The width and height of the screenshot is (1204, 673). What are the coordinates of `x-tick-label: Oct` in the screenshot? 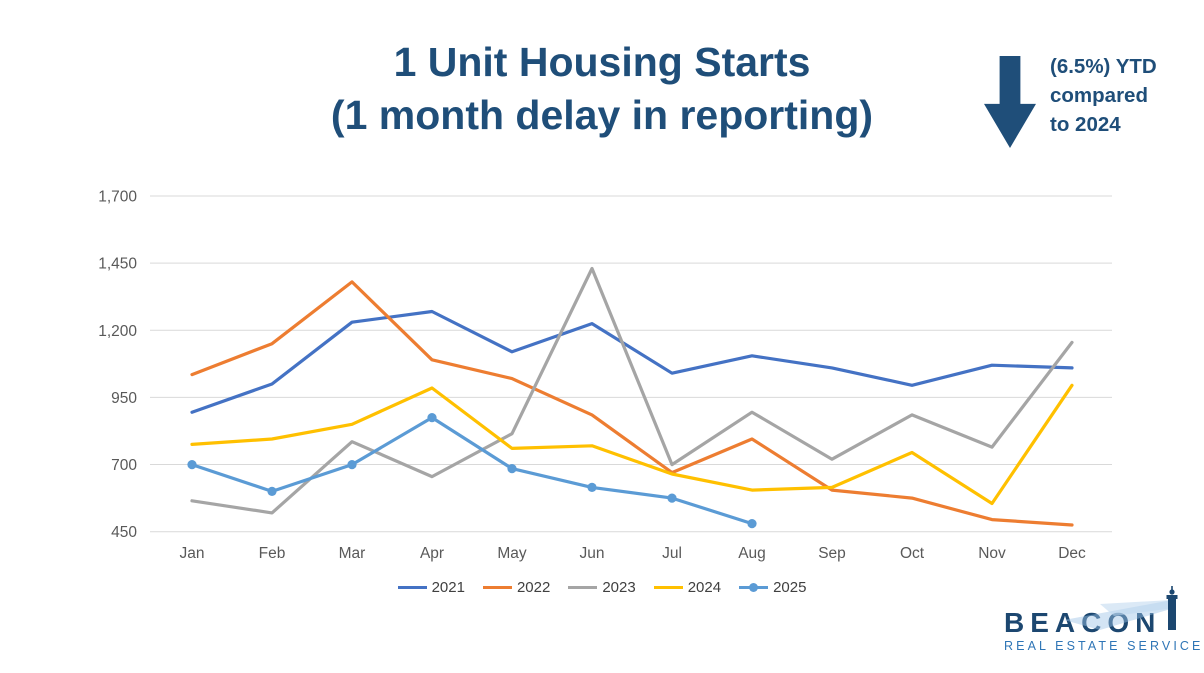 It's located at (912, 553).